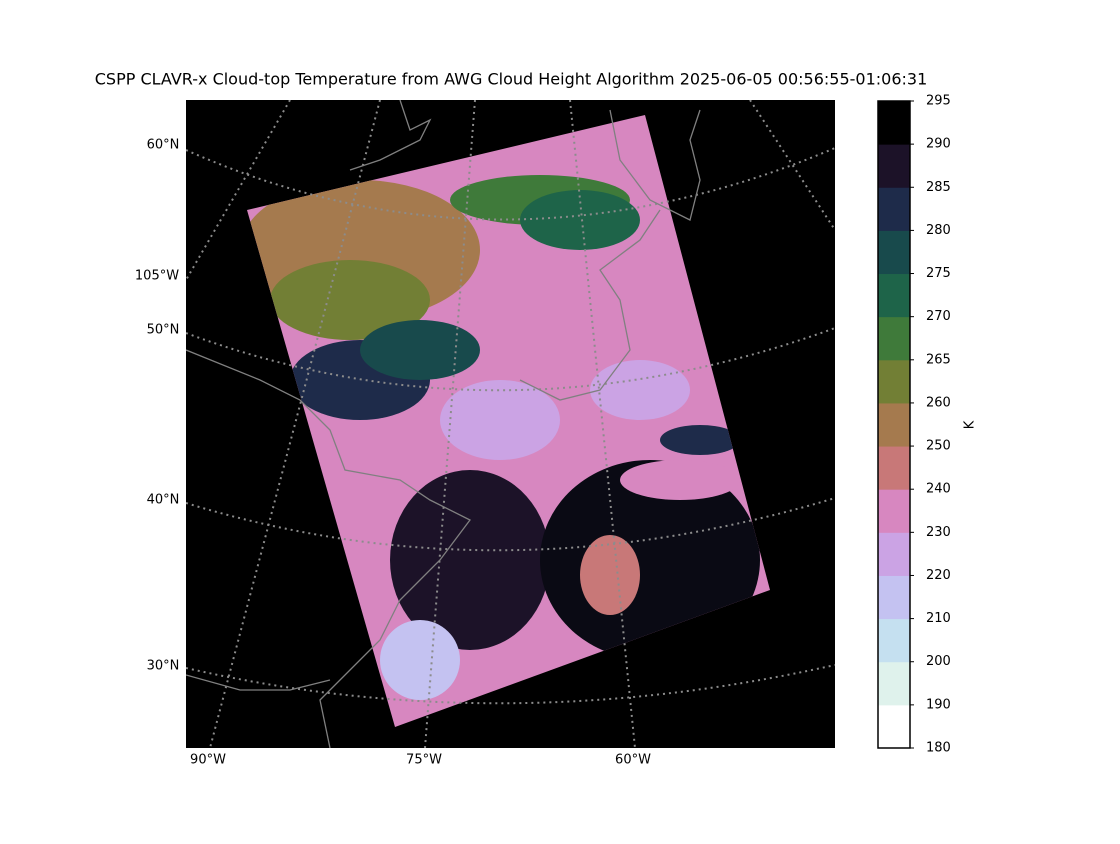  I want to click on colorbar-tick-label: 210, so click(938, 618).